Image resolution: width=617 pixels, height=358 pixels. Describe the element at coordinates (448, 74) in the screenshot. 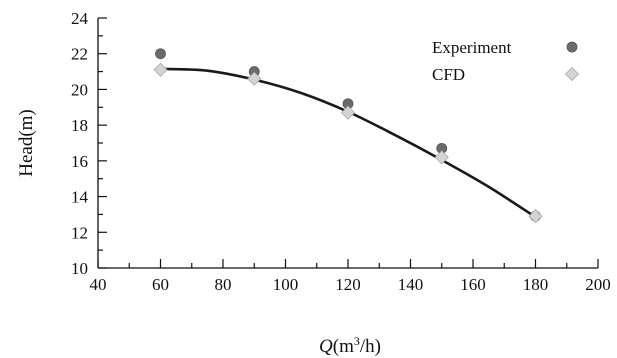

I see `legend-label-cfd: CFD` at that location.